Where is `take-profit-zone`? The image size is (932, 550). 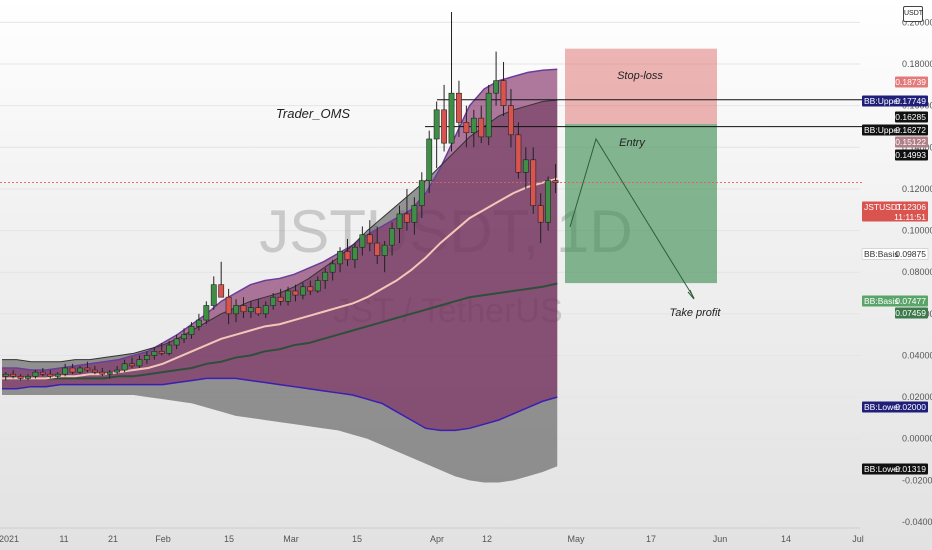
take-profit-zone is located at coordinates (641, 203).